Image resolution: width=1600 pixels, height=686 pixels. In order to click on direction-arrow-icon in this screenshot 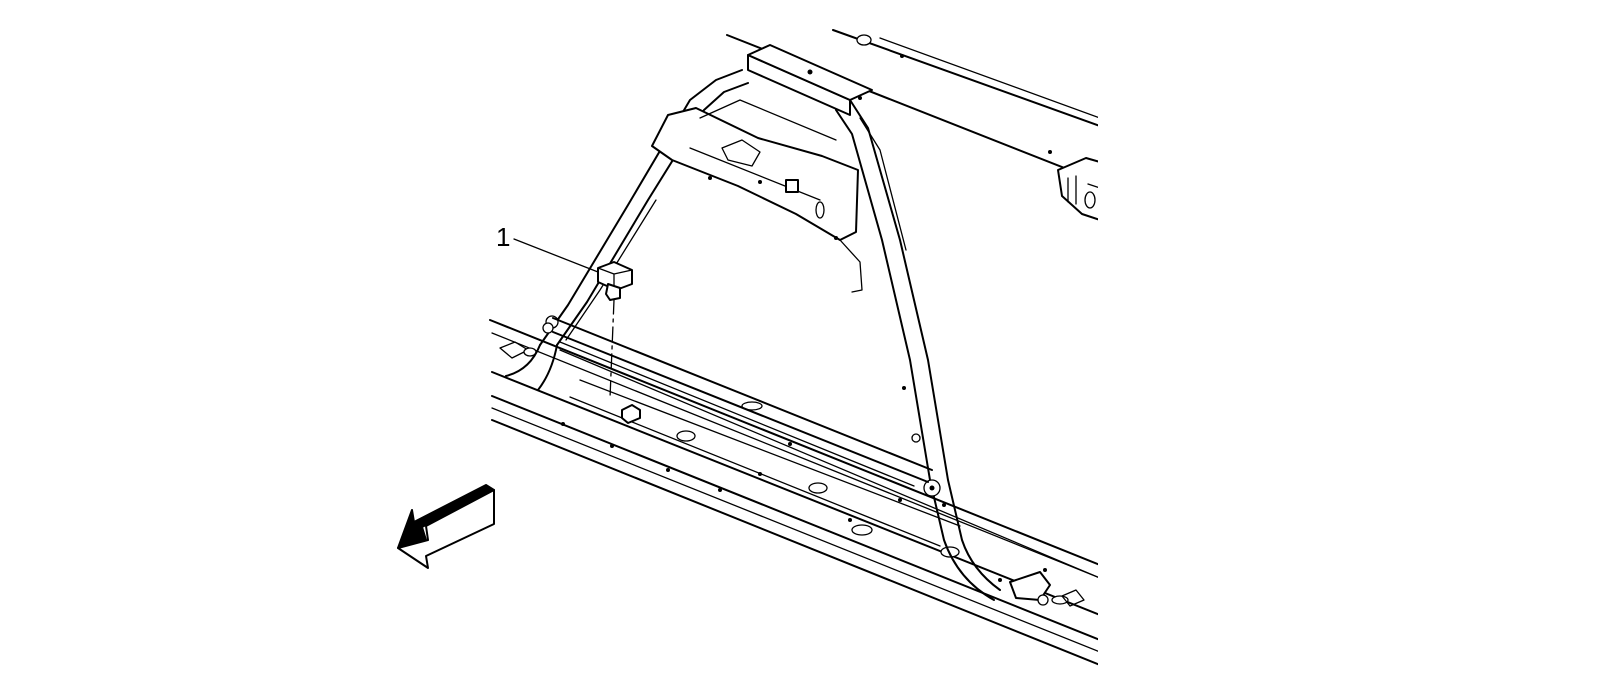, I will do `click(446, 526)`.